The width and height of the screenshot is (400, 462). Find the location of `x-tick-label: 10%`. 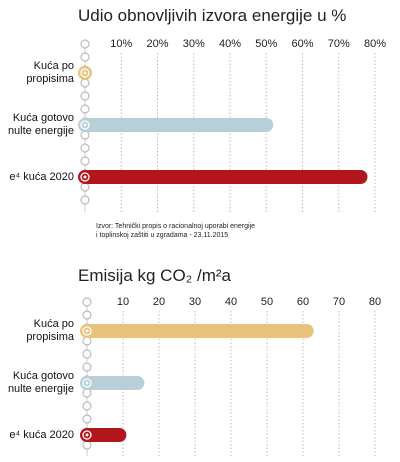

x-tick-label: 10% is located at coordinates (121, 44).